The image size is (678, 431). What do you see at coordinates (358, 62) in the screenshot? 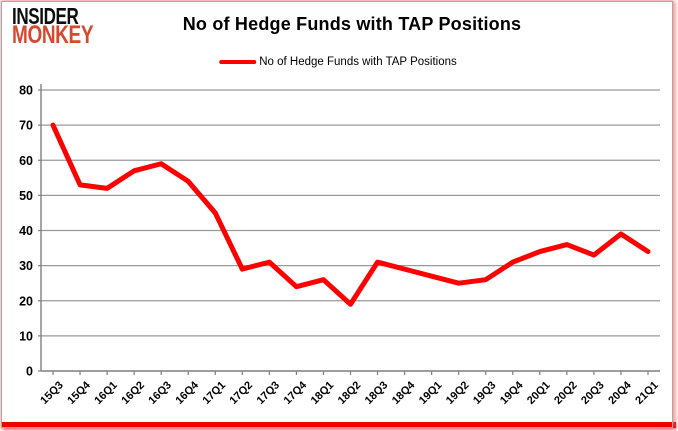
I see `legend-label: No of Hedge Funds with TAP Positions` at bounding box center [358, 62].